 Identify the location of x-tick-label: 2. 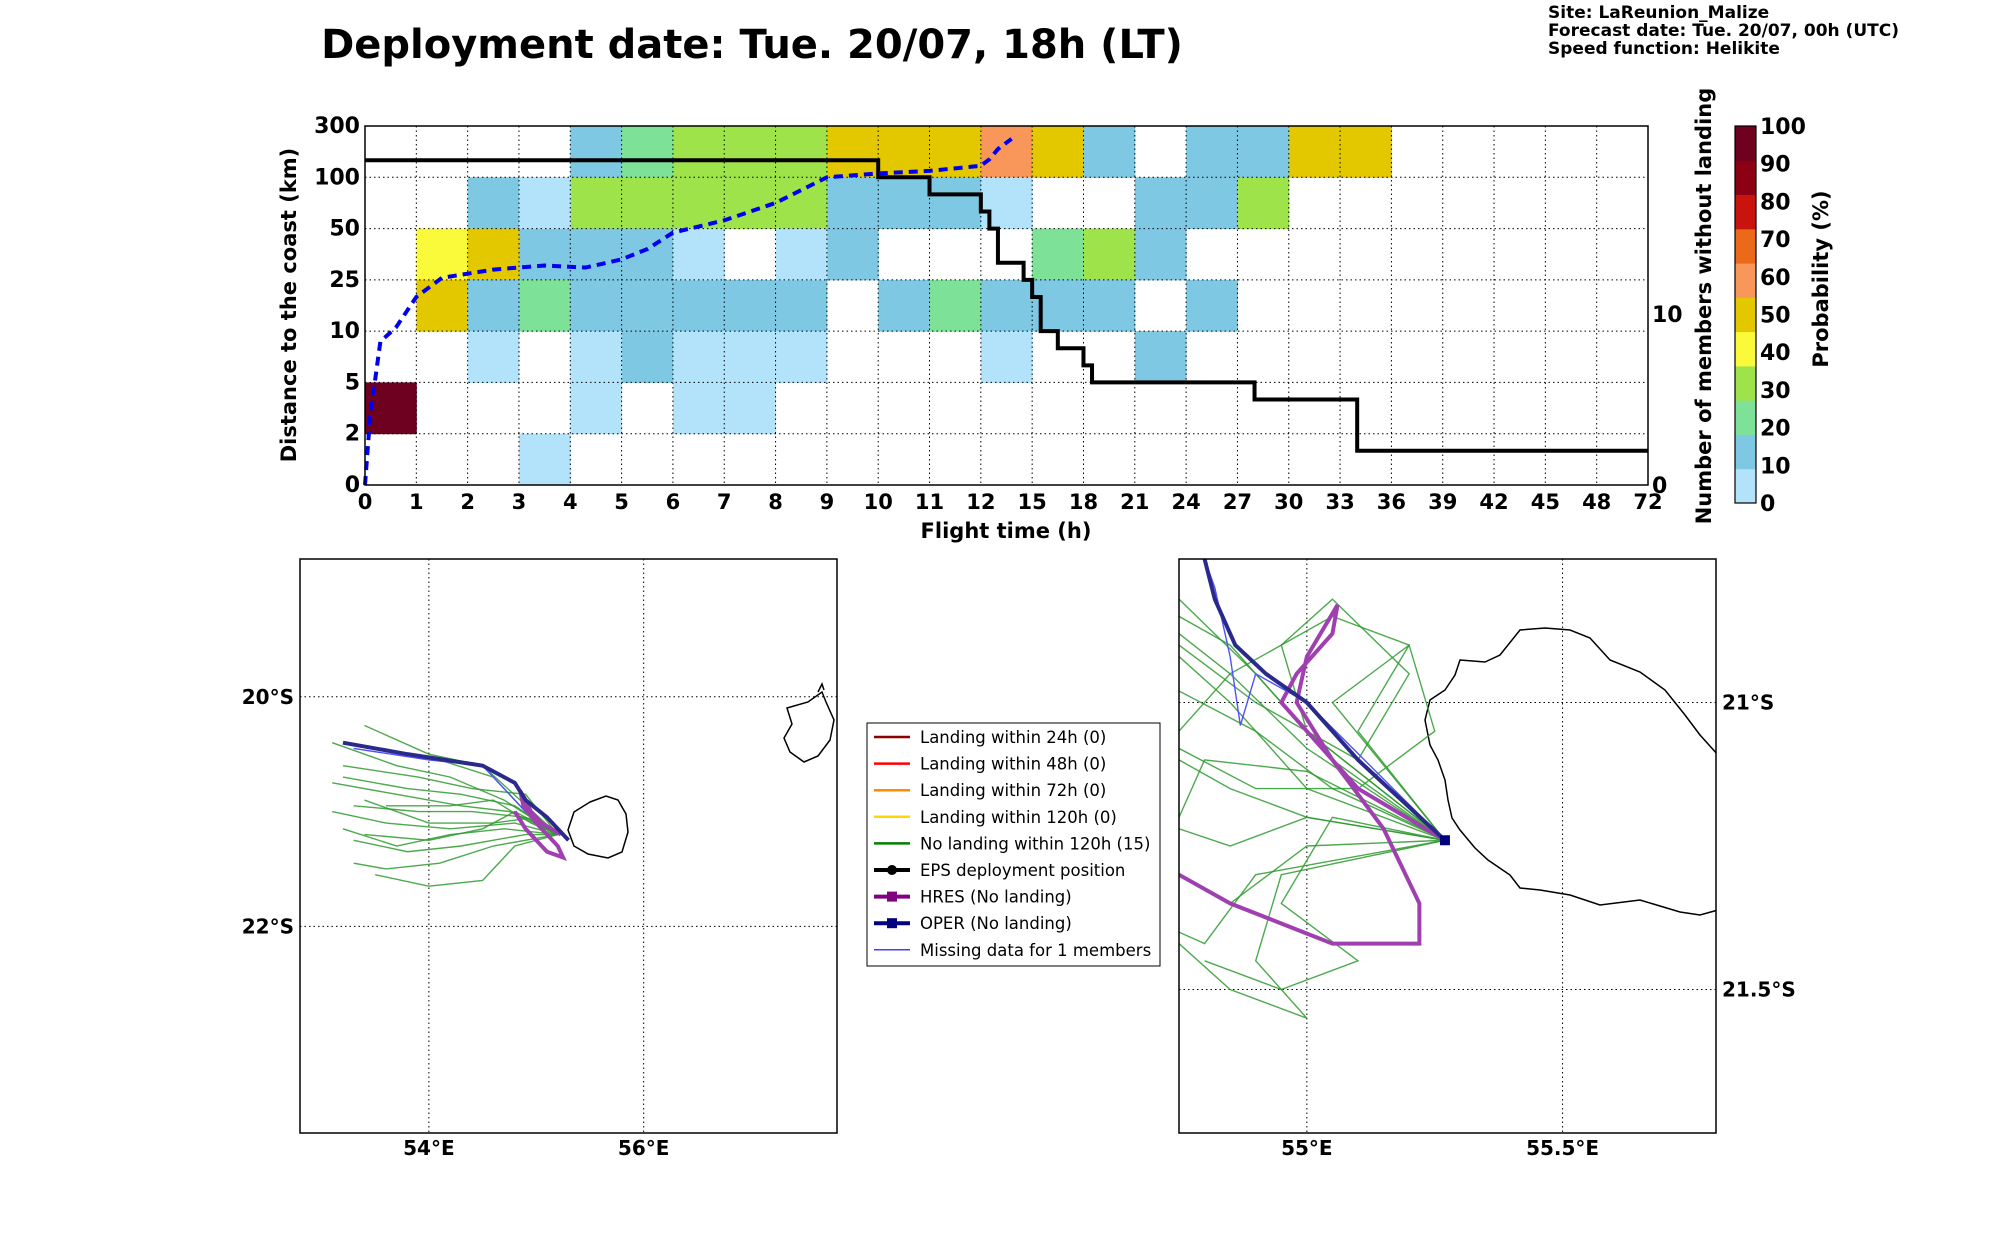
(467, 502).